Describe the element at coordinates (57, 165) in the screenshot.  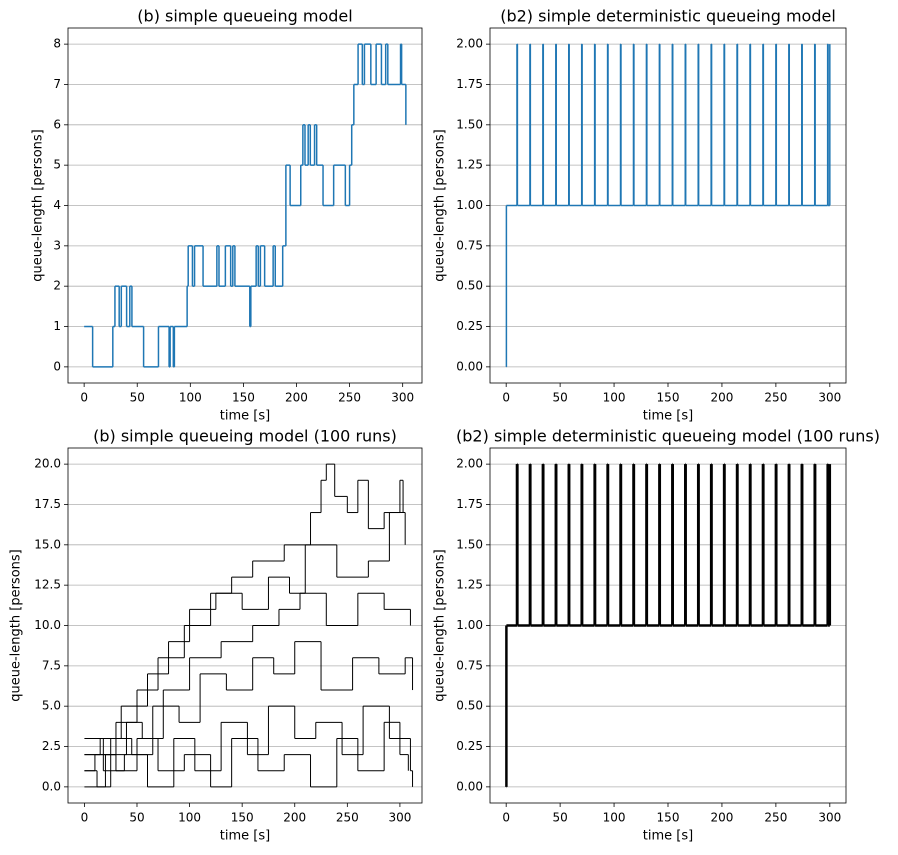
I see `y-tick-label: 5` at that location.